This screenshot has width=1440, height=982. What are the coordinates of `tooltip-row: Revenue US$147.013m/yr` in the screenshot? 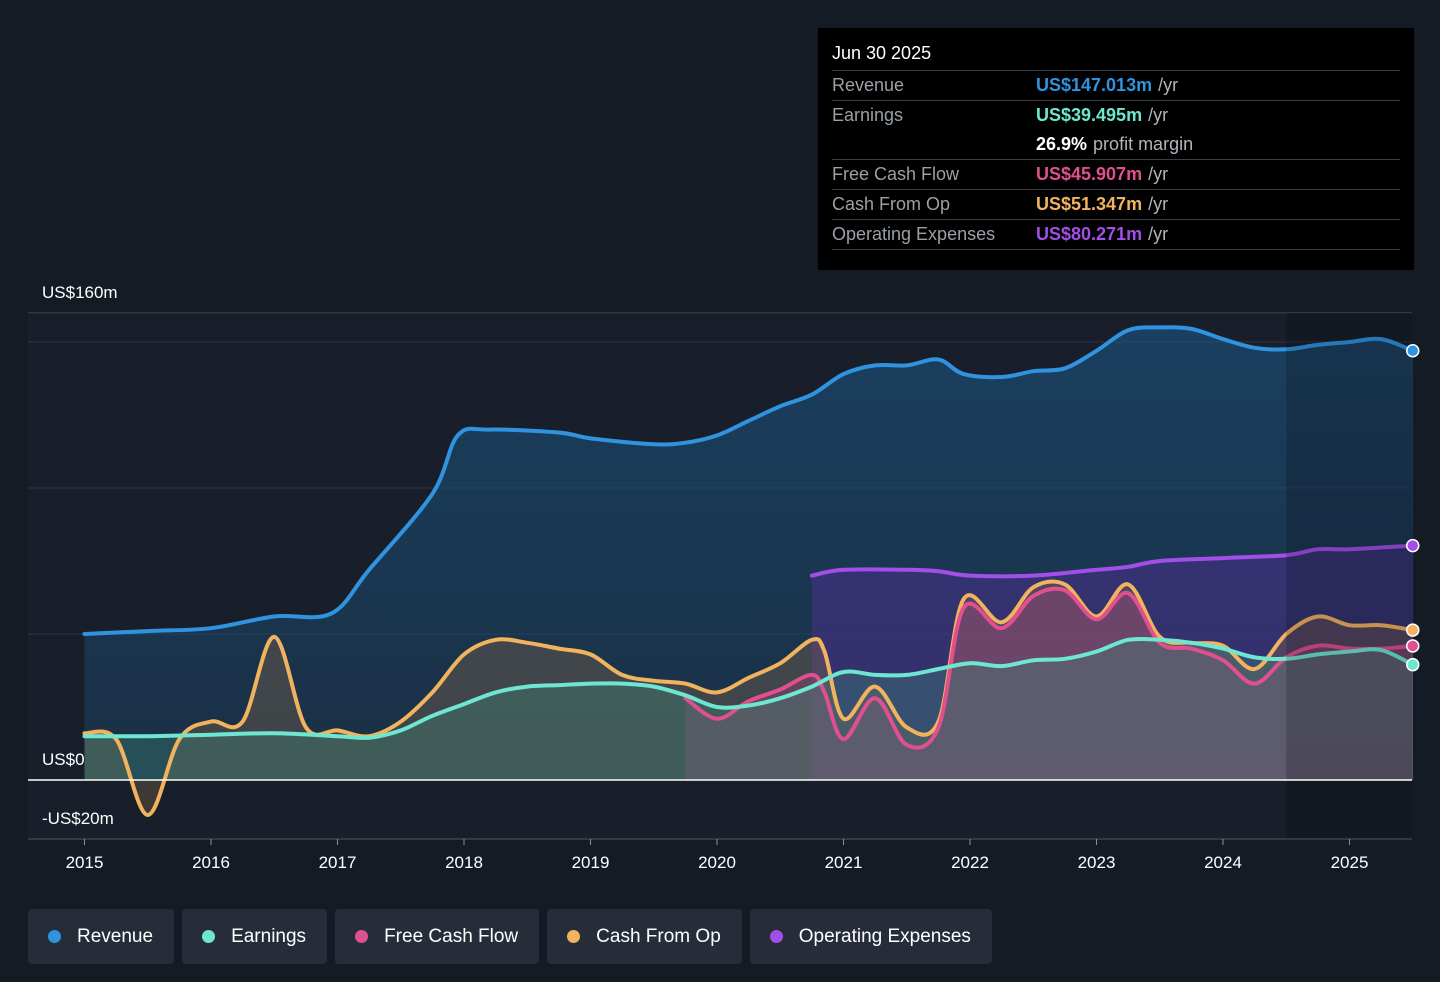 It's located at (1116, 85).